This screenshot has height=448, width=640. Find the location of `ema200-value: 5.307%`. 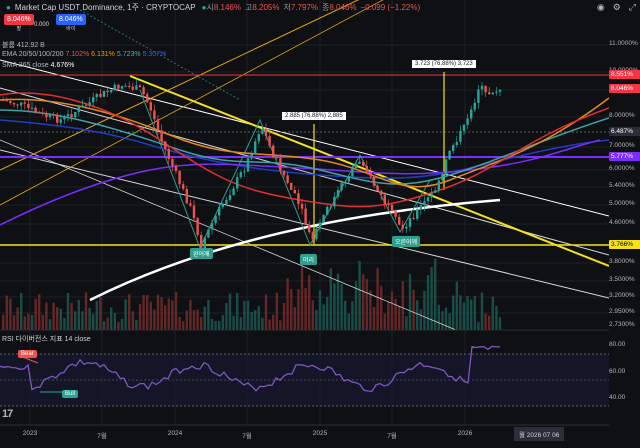

ema200-value: 5.307% is located at coordinates (154, 54).